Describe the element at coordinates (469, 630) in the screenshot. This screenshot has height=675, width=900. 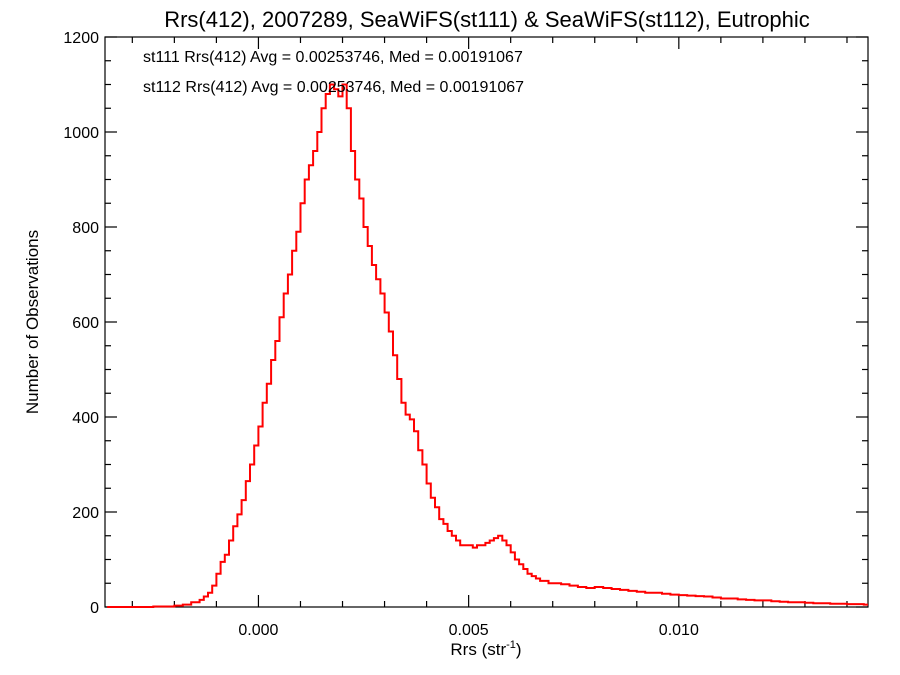
I see `x-tick-label: 0.005` at that location.